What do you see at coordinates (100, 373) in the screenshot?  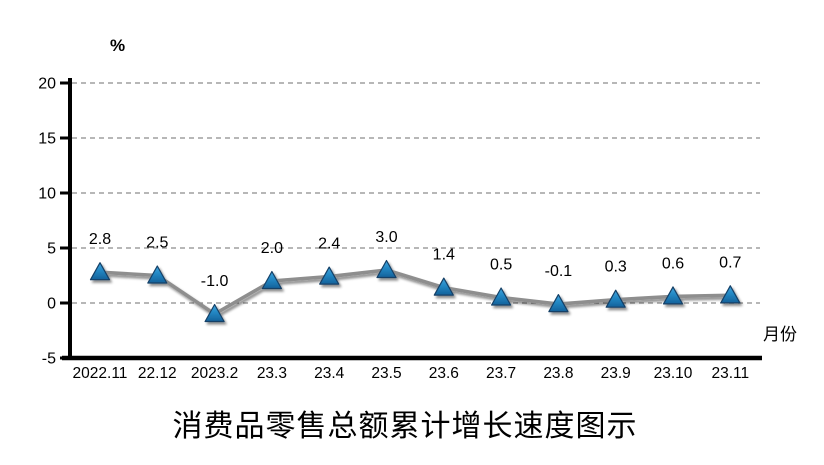 I see `x-category-label: 2022.11` at bounding box center [100, 373].